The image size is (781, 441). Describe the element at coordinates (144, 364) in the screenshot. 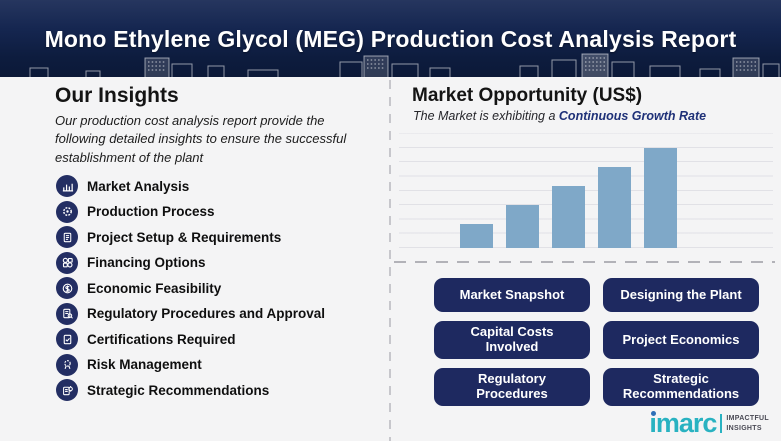

I see `insight-label: Risk Management` at that location.